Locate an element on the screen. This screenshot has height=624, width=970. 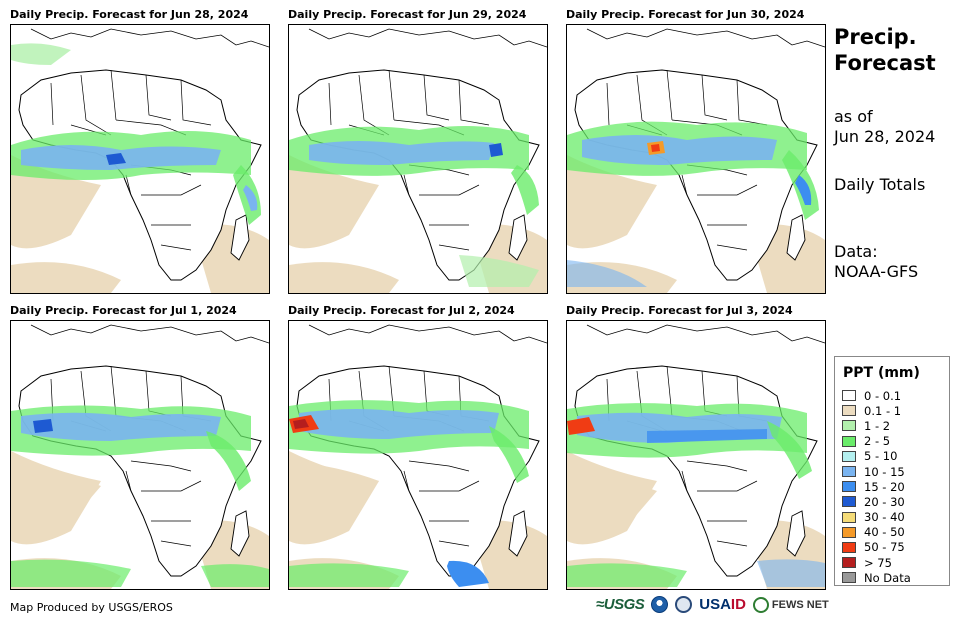
legend-label: 30 - 40 is located at coordinates (884, 517).